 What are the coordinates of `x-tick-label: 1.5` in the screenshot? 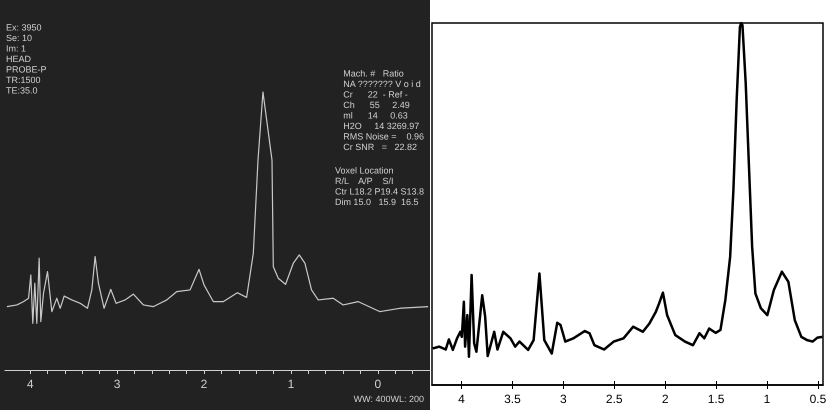 It's located at (716, 399).